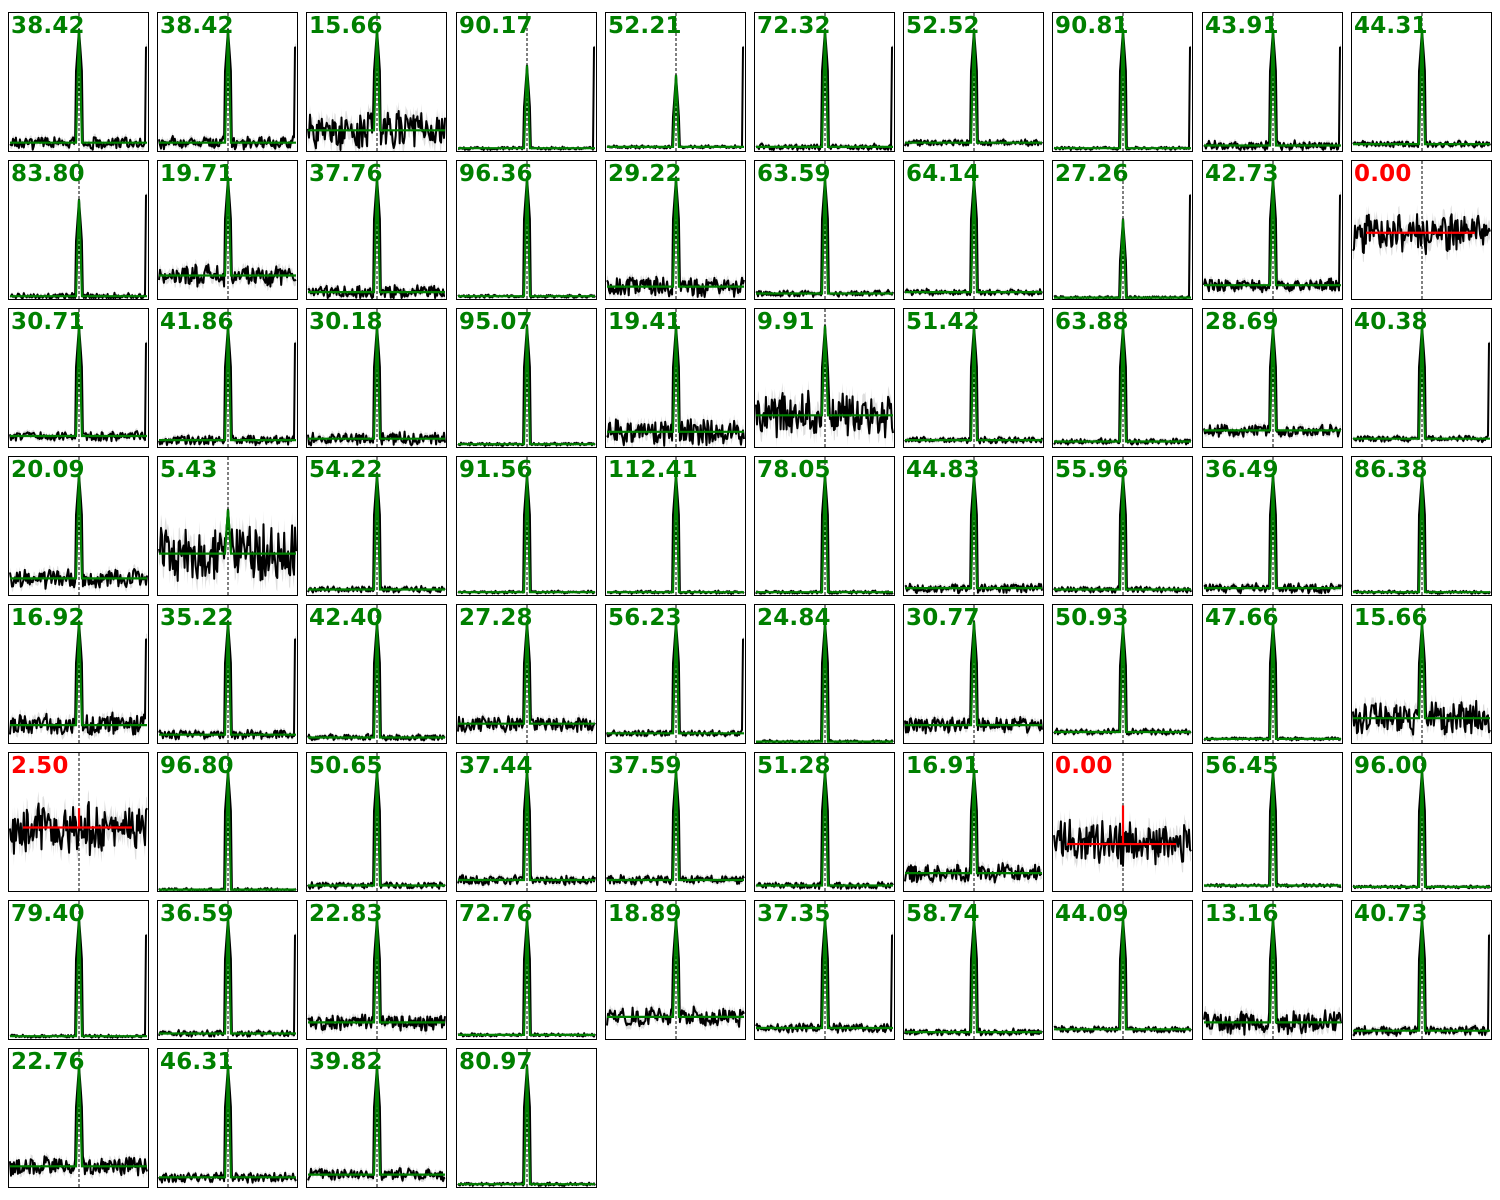 The height and width of the screenshot is (1200, 1500). I want to click on spectrum-panel: 47.66, so click(1272, 674).